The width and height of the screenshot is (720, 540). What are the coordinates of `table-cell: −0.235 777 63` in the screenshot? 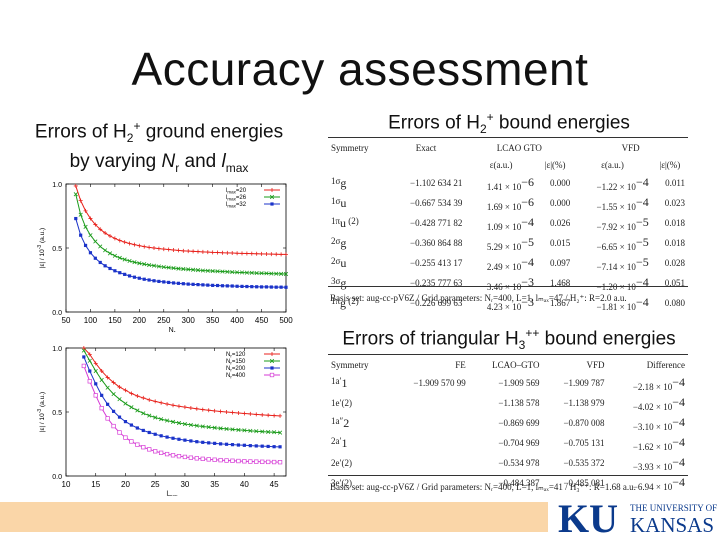 It's located at (436, 283).